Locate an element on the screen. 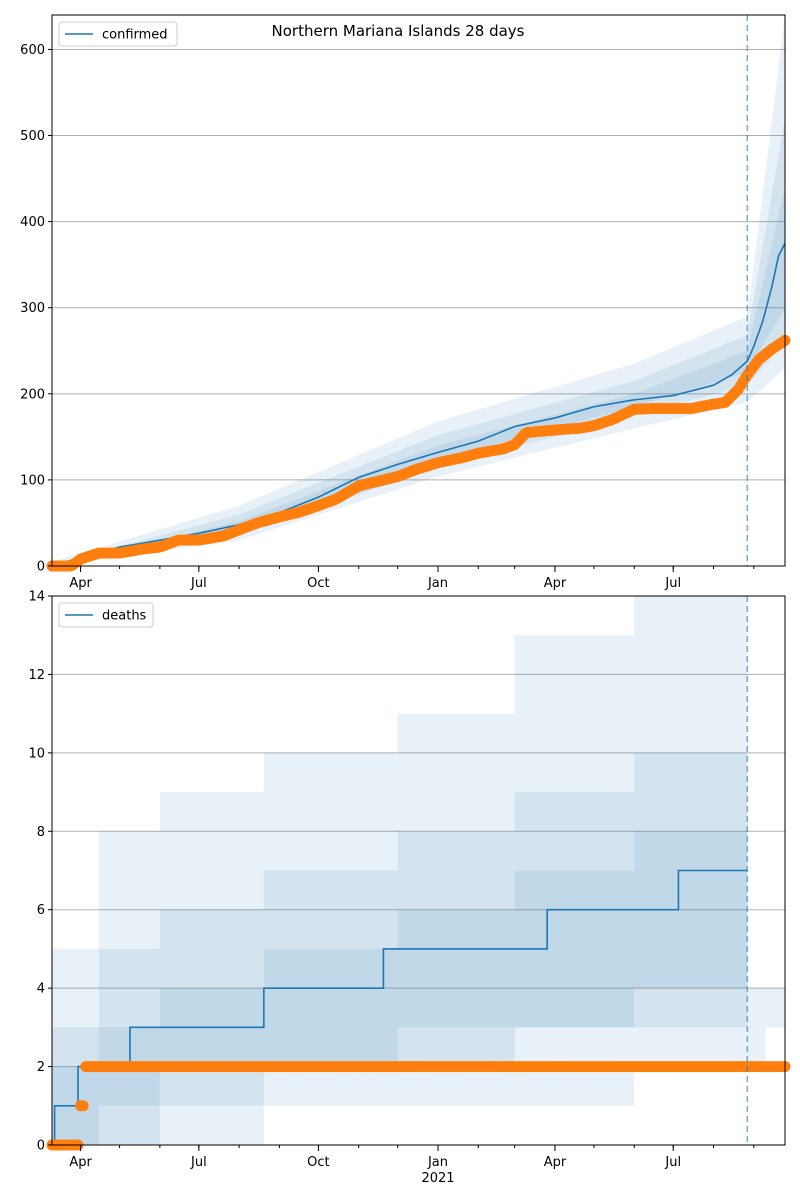 This screenshot has width=800, height=1200. y-tick-label: 8 is located at coordinates (41, 832).